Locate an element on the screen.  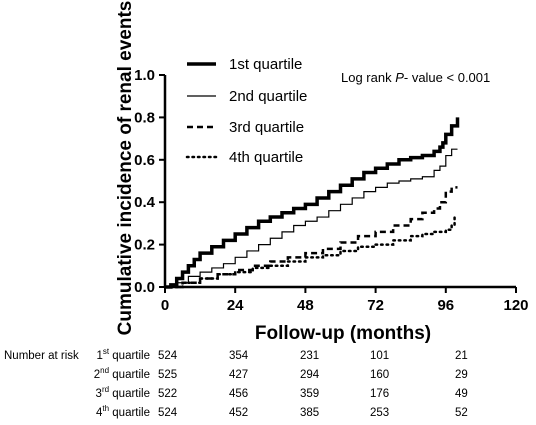
risk-cell: 176 is located at coordinates (379, 394).